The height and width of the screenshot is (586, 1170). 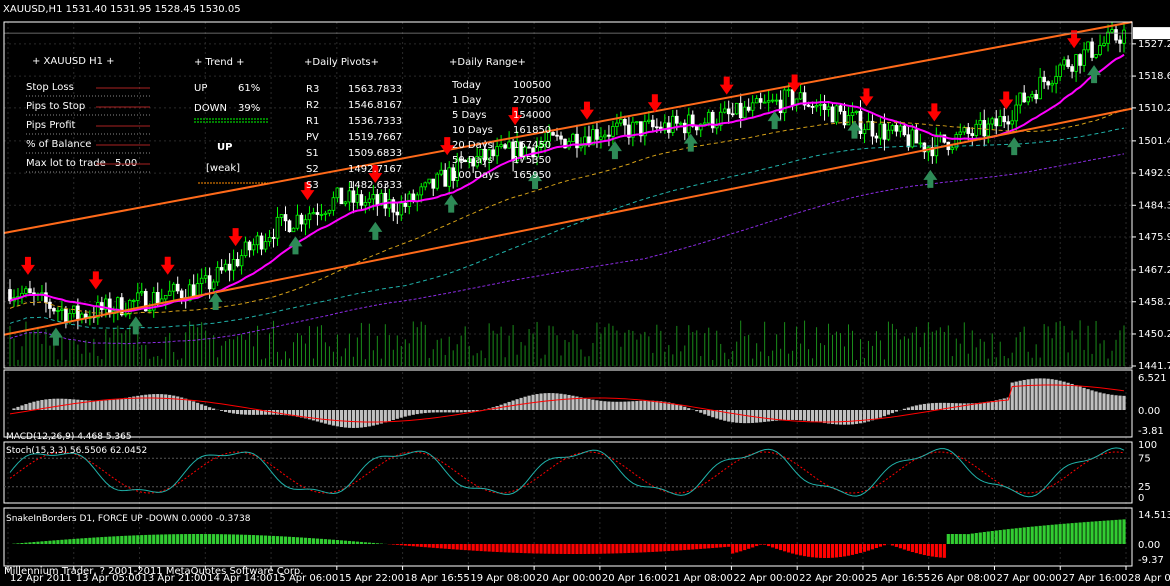 I want to click on stoch-signal-line, so click(x=567, y=472).